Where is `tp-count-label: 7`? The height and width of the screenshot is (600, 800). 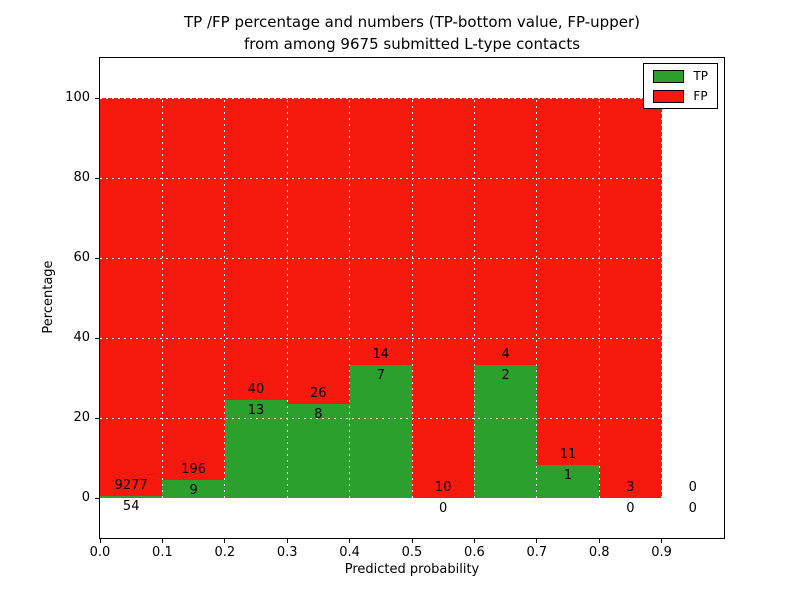
tp-count-label: 7 is located at coordinates (380, 375).